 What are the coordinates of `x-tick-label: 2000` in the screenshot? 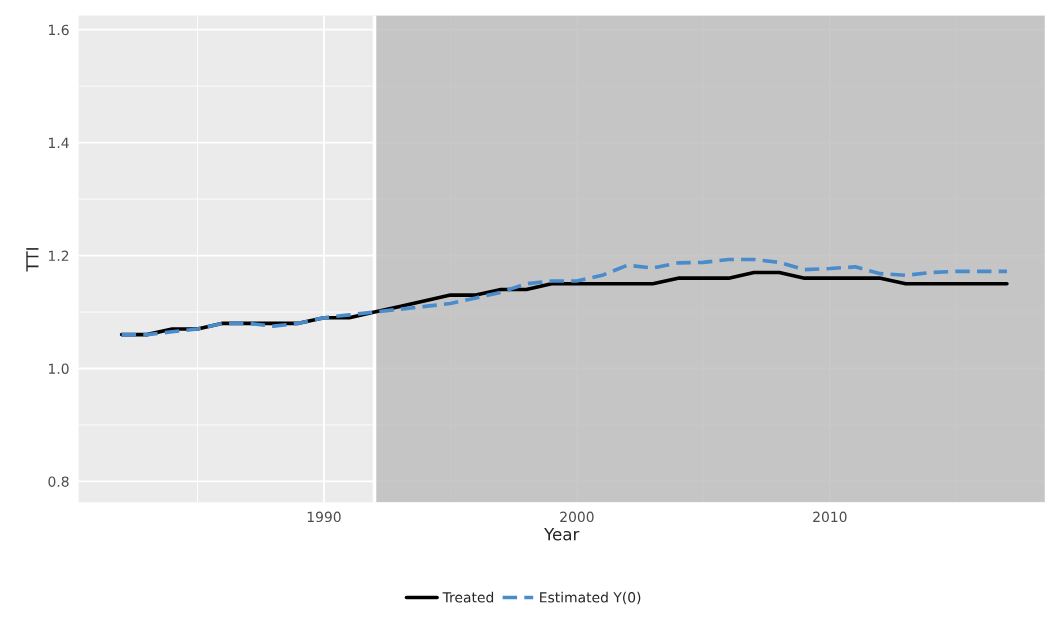 It's located at (577, 517).